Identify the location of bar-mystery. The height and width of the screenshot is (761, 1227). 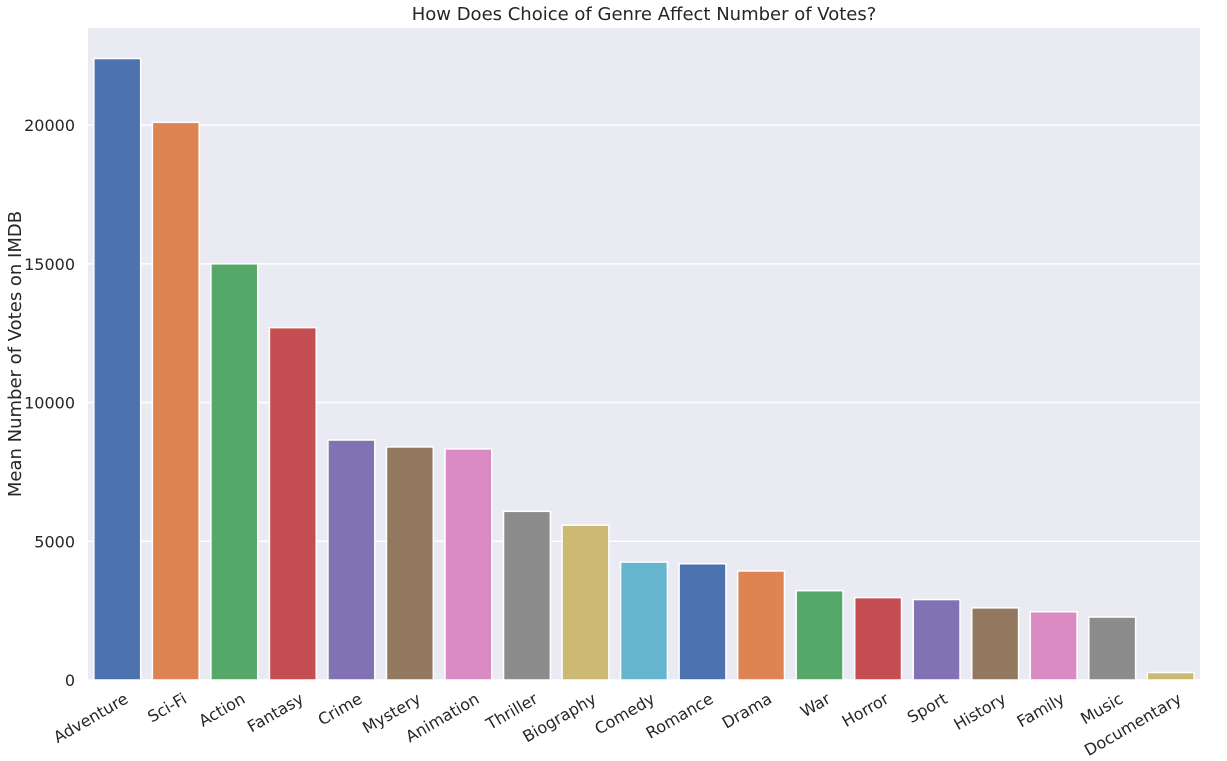
(410, 563).